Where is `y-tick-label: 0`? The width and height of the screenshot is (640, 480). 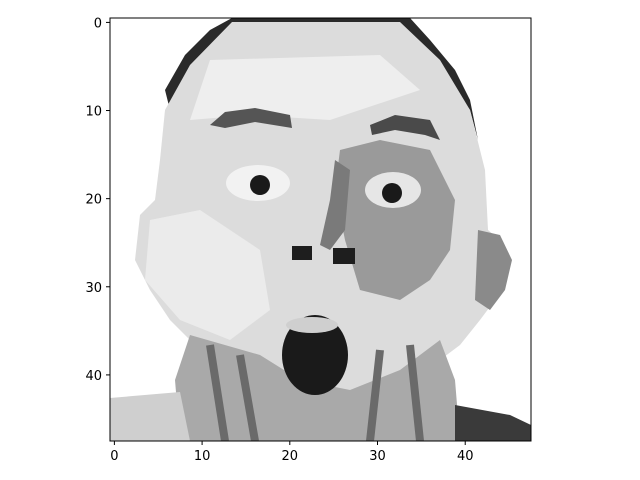
y-tick-label: 0 is located at coordinates (98, 23).